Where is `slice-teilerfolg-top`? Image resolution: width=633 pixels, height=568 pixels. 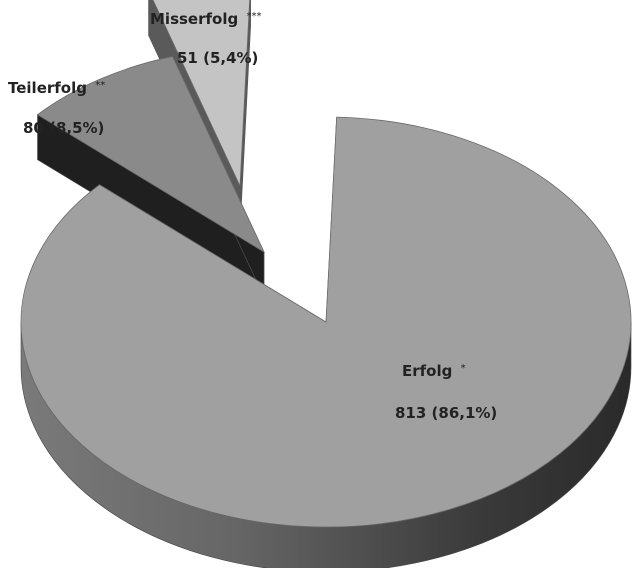 slice-teilerfolg-top is located at coordinates (150, 154).